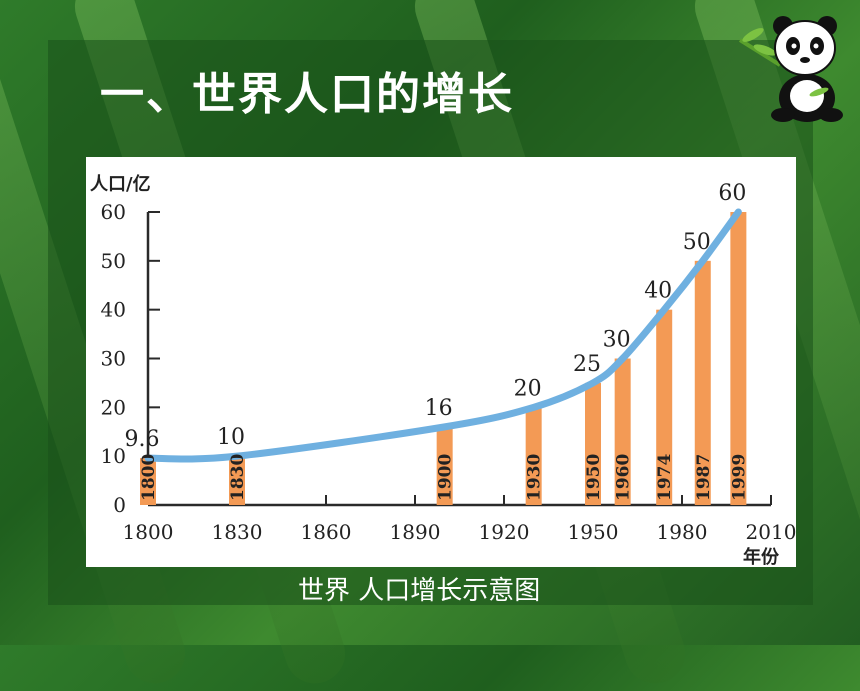 Image resolution: width=860 pixels, height=691 pixels. Describe the element at coordinates (682, 532) in the screenshot. I see `x-tick-label: 1980` at that location.